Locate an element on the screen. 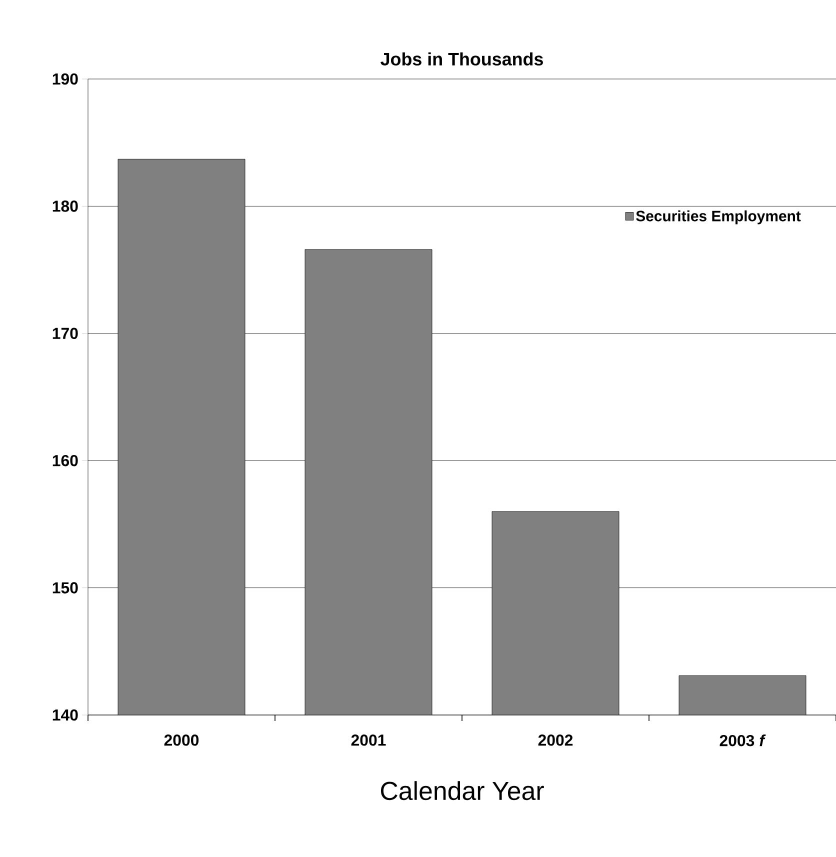  y-tick-label: 190 is located at coordinates (65, 79).